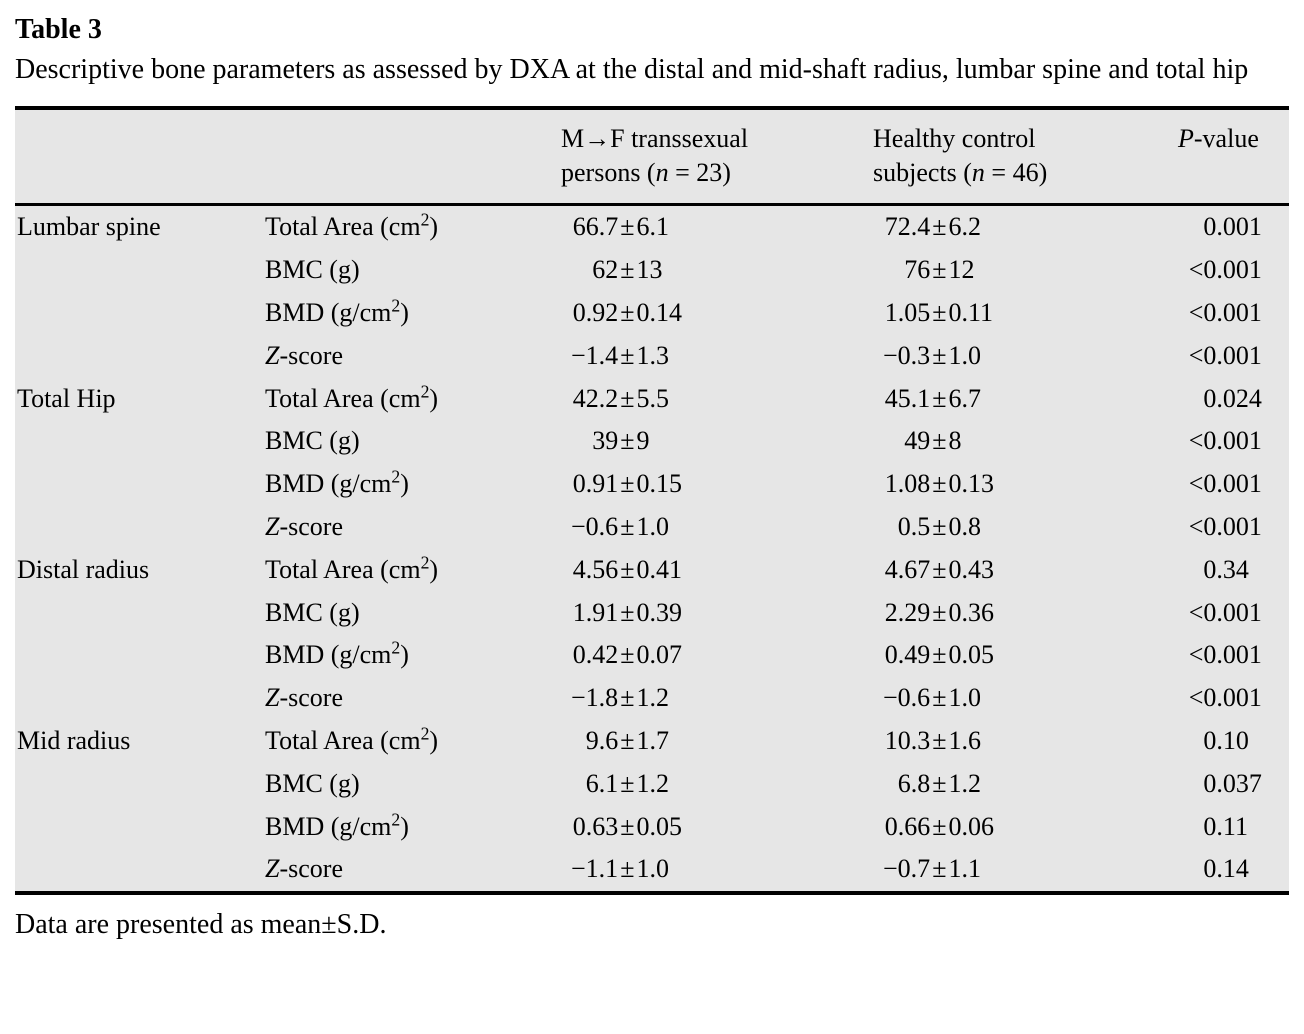 The height and width of the screenshot is (1034, 1304). What do you see at coordinates (1223, 741) in the screenshot?
I see `pvalue-cell: 0.10` at bounding box center [1223, 741].